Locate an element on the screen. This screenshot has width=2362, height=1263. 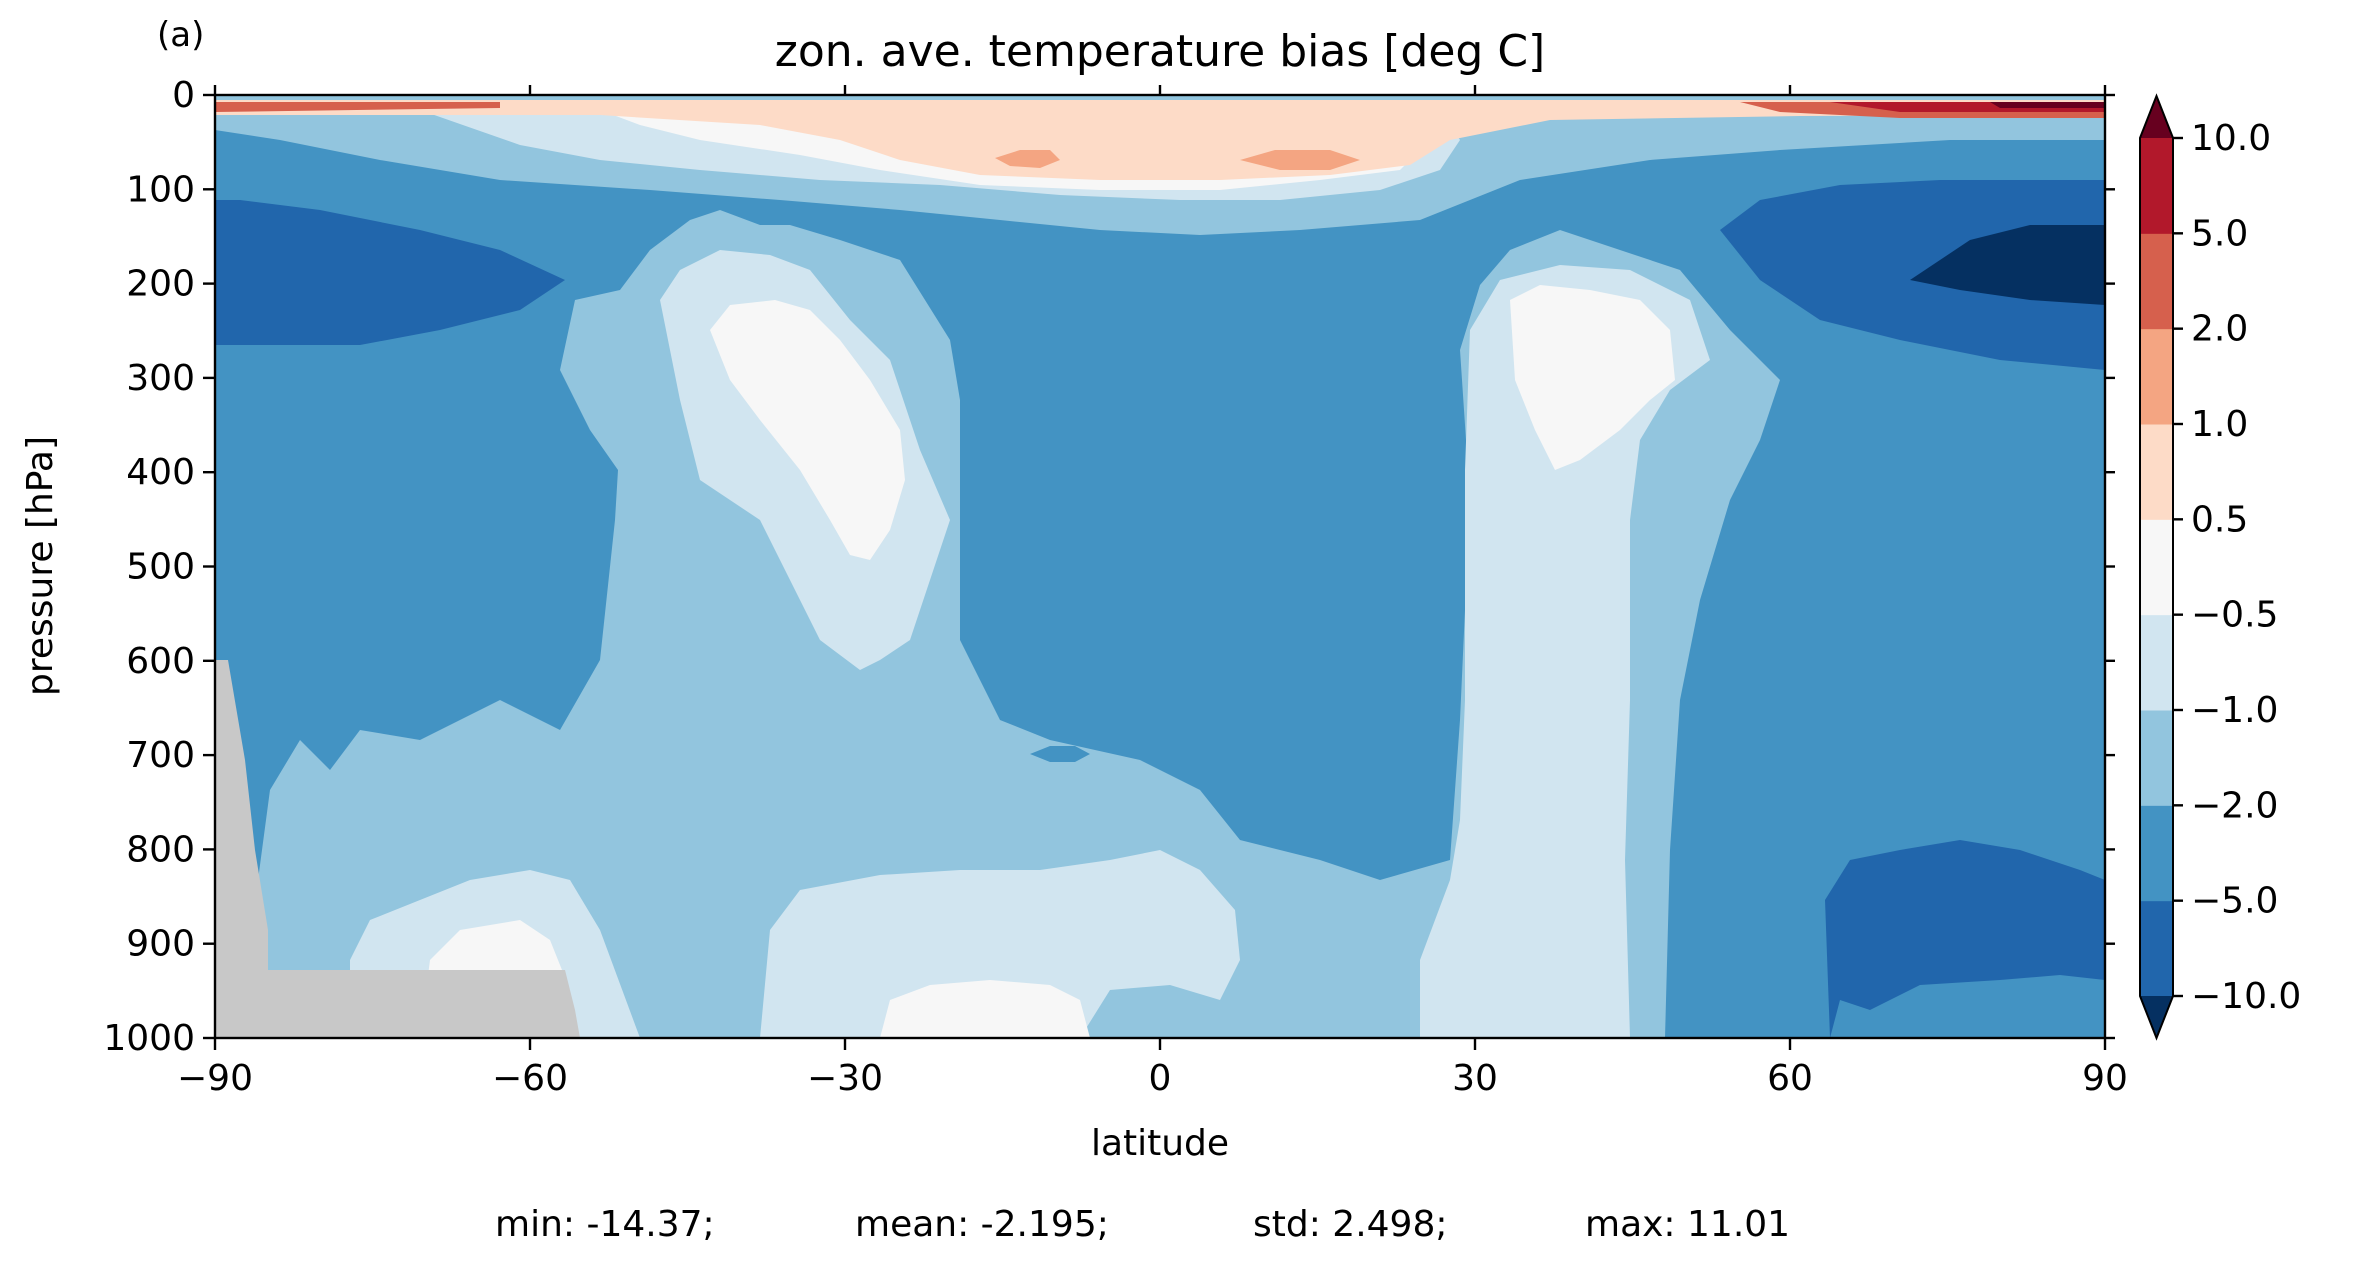
chart-title: zon. ave. temperature bias [deg C] is located at coordinates (1160, 51).